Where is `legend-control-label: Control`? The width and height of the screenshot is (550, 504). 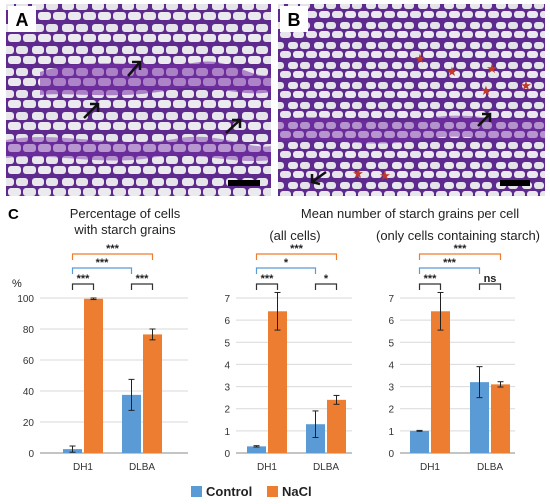
legend-control-label: Control is located at coordinates (229, 491).